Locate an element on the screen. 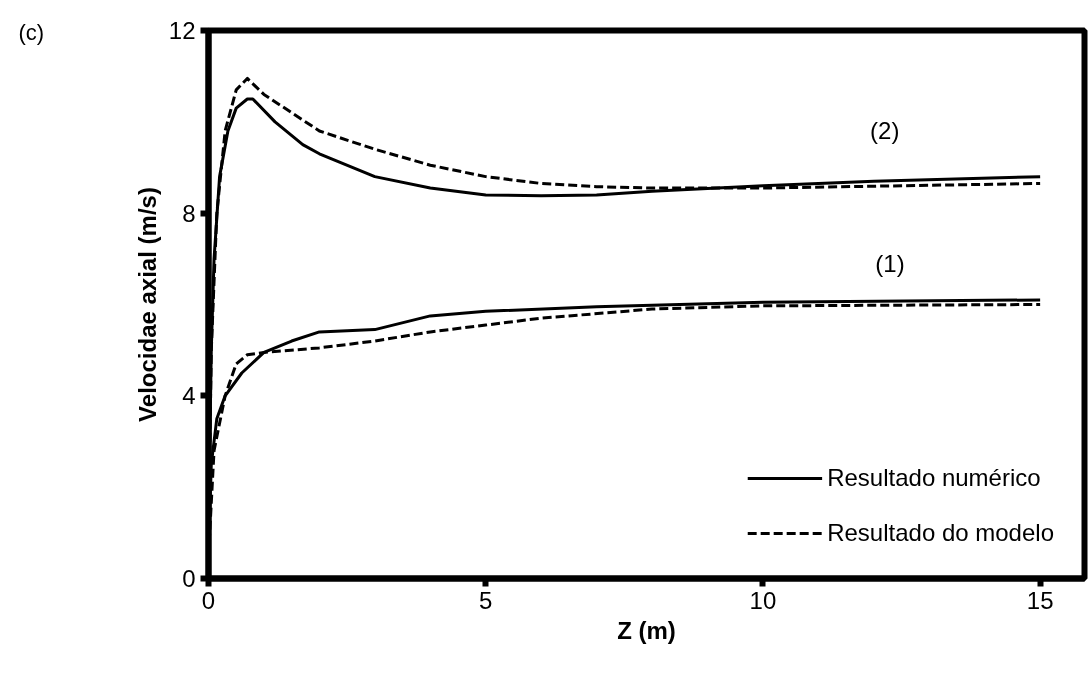 This screenshot has height=673, width=1088. x-tick-label: 0 is located at coordinates (208, 600).